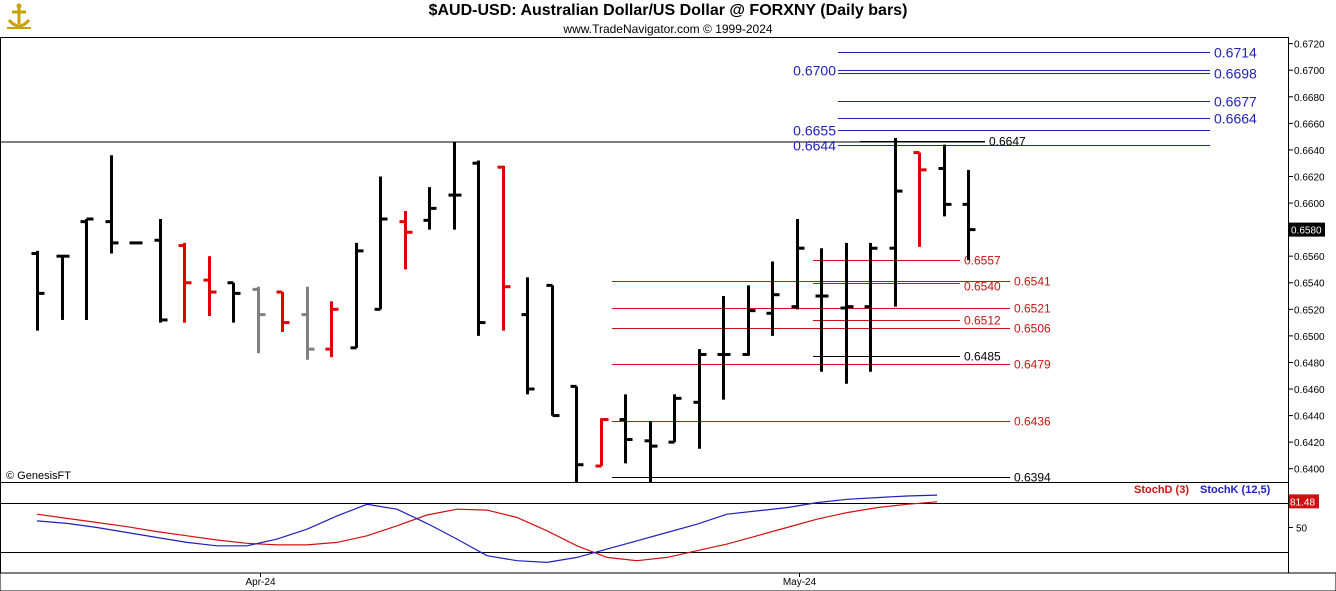  Describe the element at coordinates (19, 18) in the screenshot. I see `trade-navigator-logo` at that location.